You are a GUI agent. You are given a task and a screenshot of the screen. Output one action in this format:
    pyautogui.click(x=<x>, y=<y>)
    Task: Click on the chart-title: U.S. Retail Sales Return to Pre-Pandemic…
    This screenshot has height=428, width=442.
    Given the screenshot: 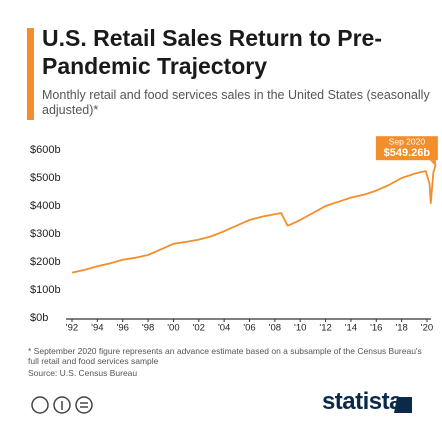 What is the action you would take?
    pyautogui.click(x=212, y=52)
    